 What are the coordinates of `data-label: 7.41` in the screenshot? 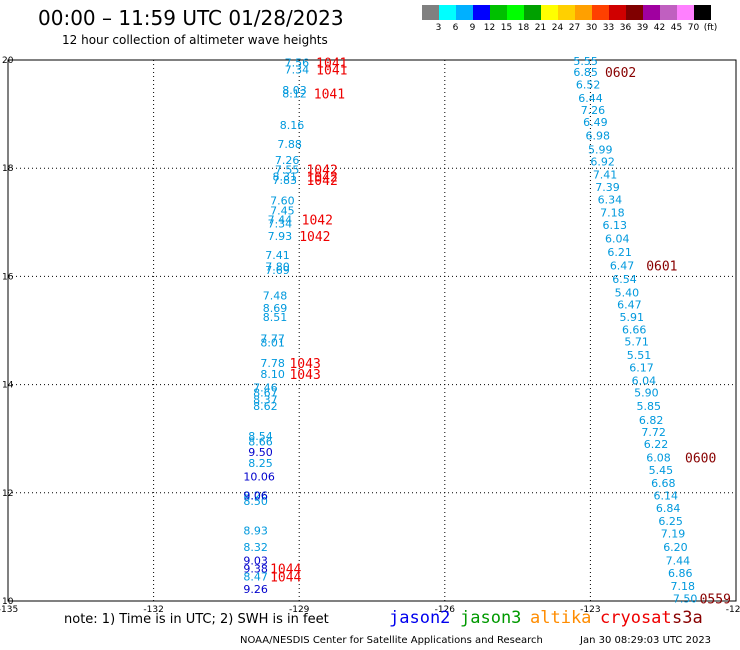 It's located at (605, 175).